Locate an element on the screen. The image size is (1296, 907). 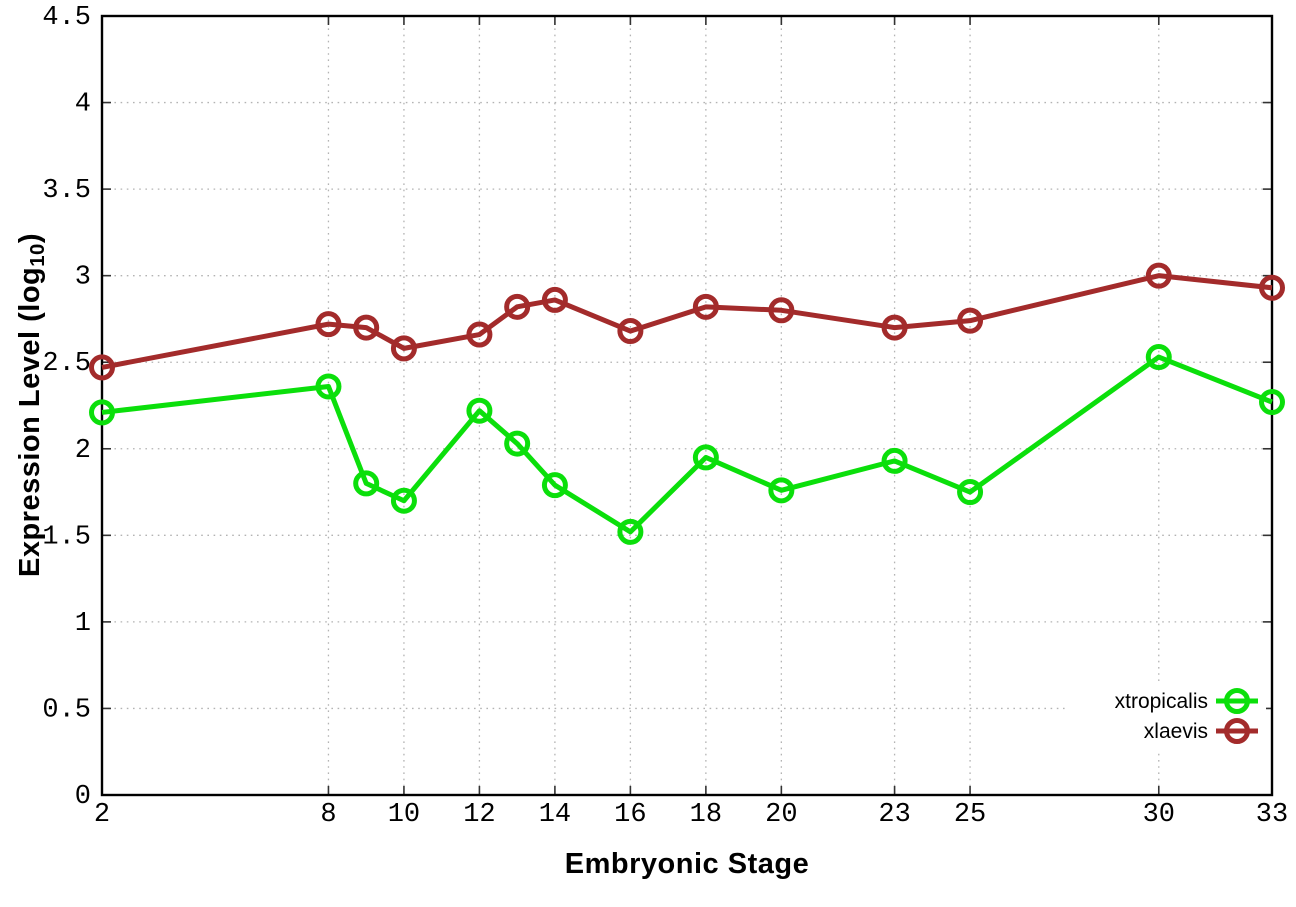
x-tick-label: 25 is located at coordinates (970, 815).